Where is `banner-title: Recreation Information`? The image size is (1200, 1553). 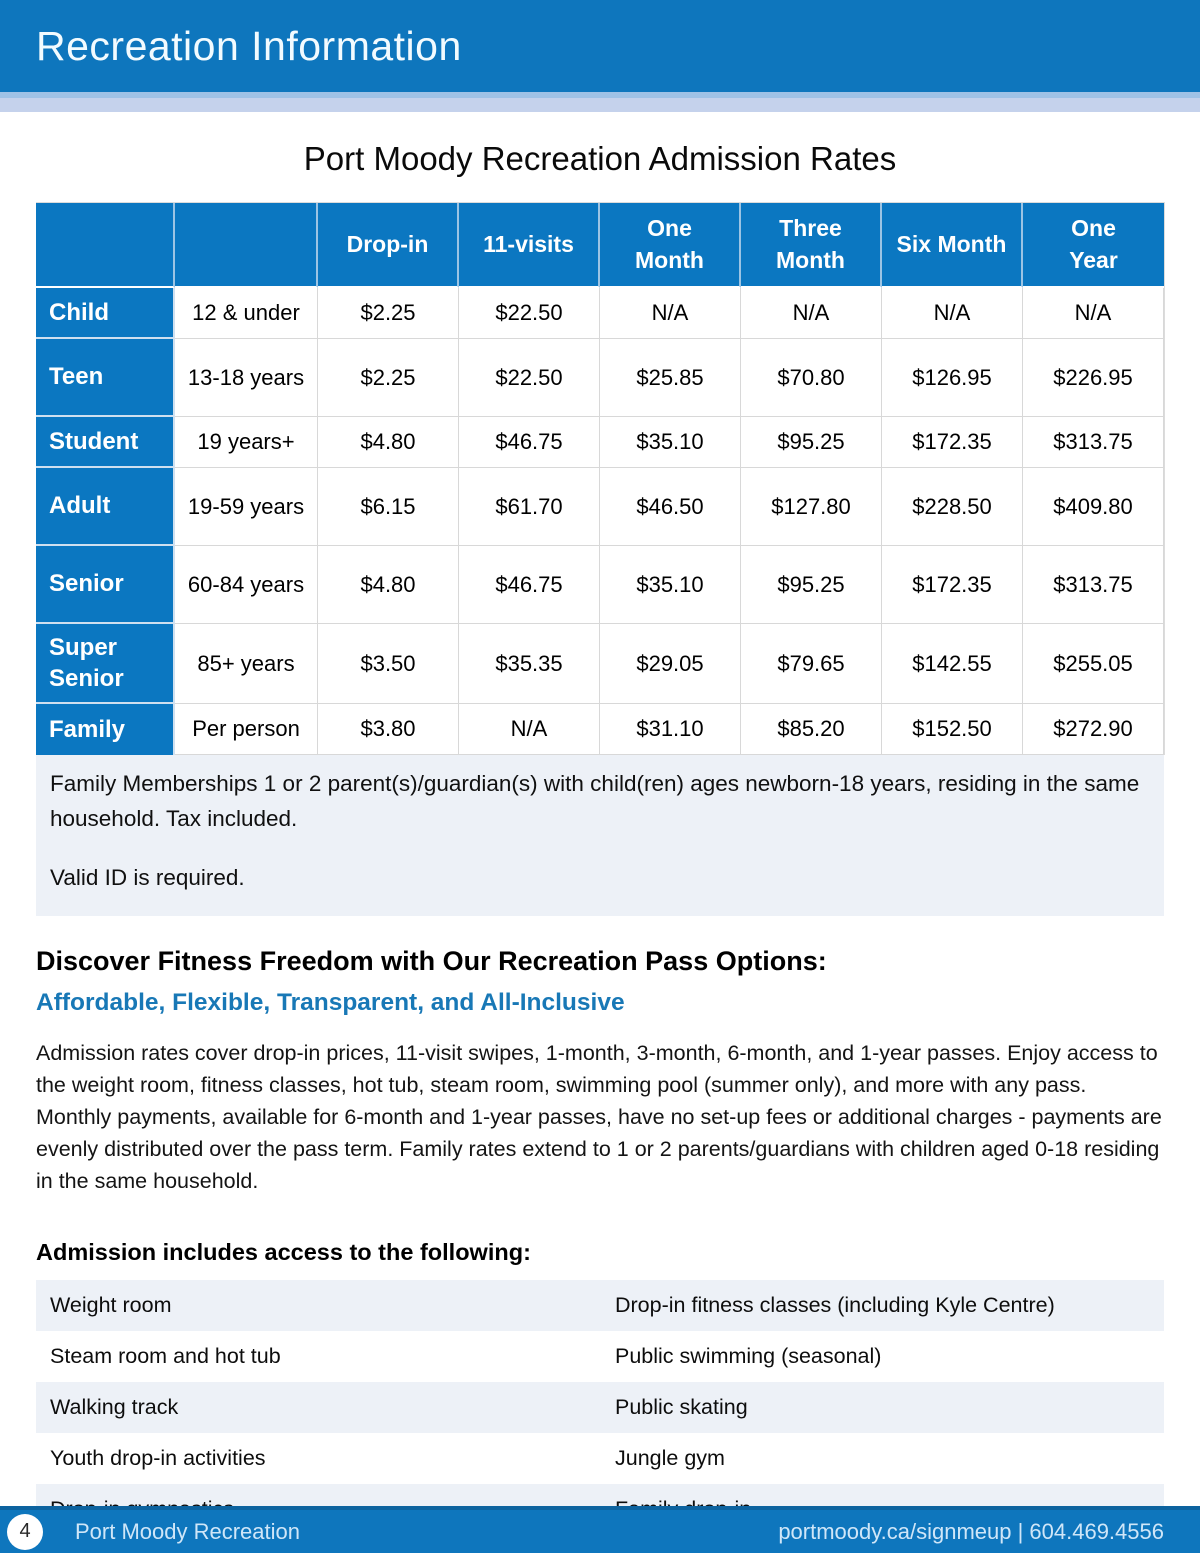 banner-title: Recreation Information is located at coordinates (249, 45).